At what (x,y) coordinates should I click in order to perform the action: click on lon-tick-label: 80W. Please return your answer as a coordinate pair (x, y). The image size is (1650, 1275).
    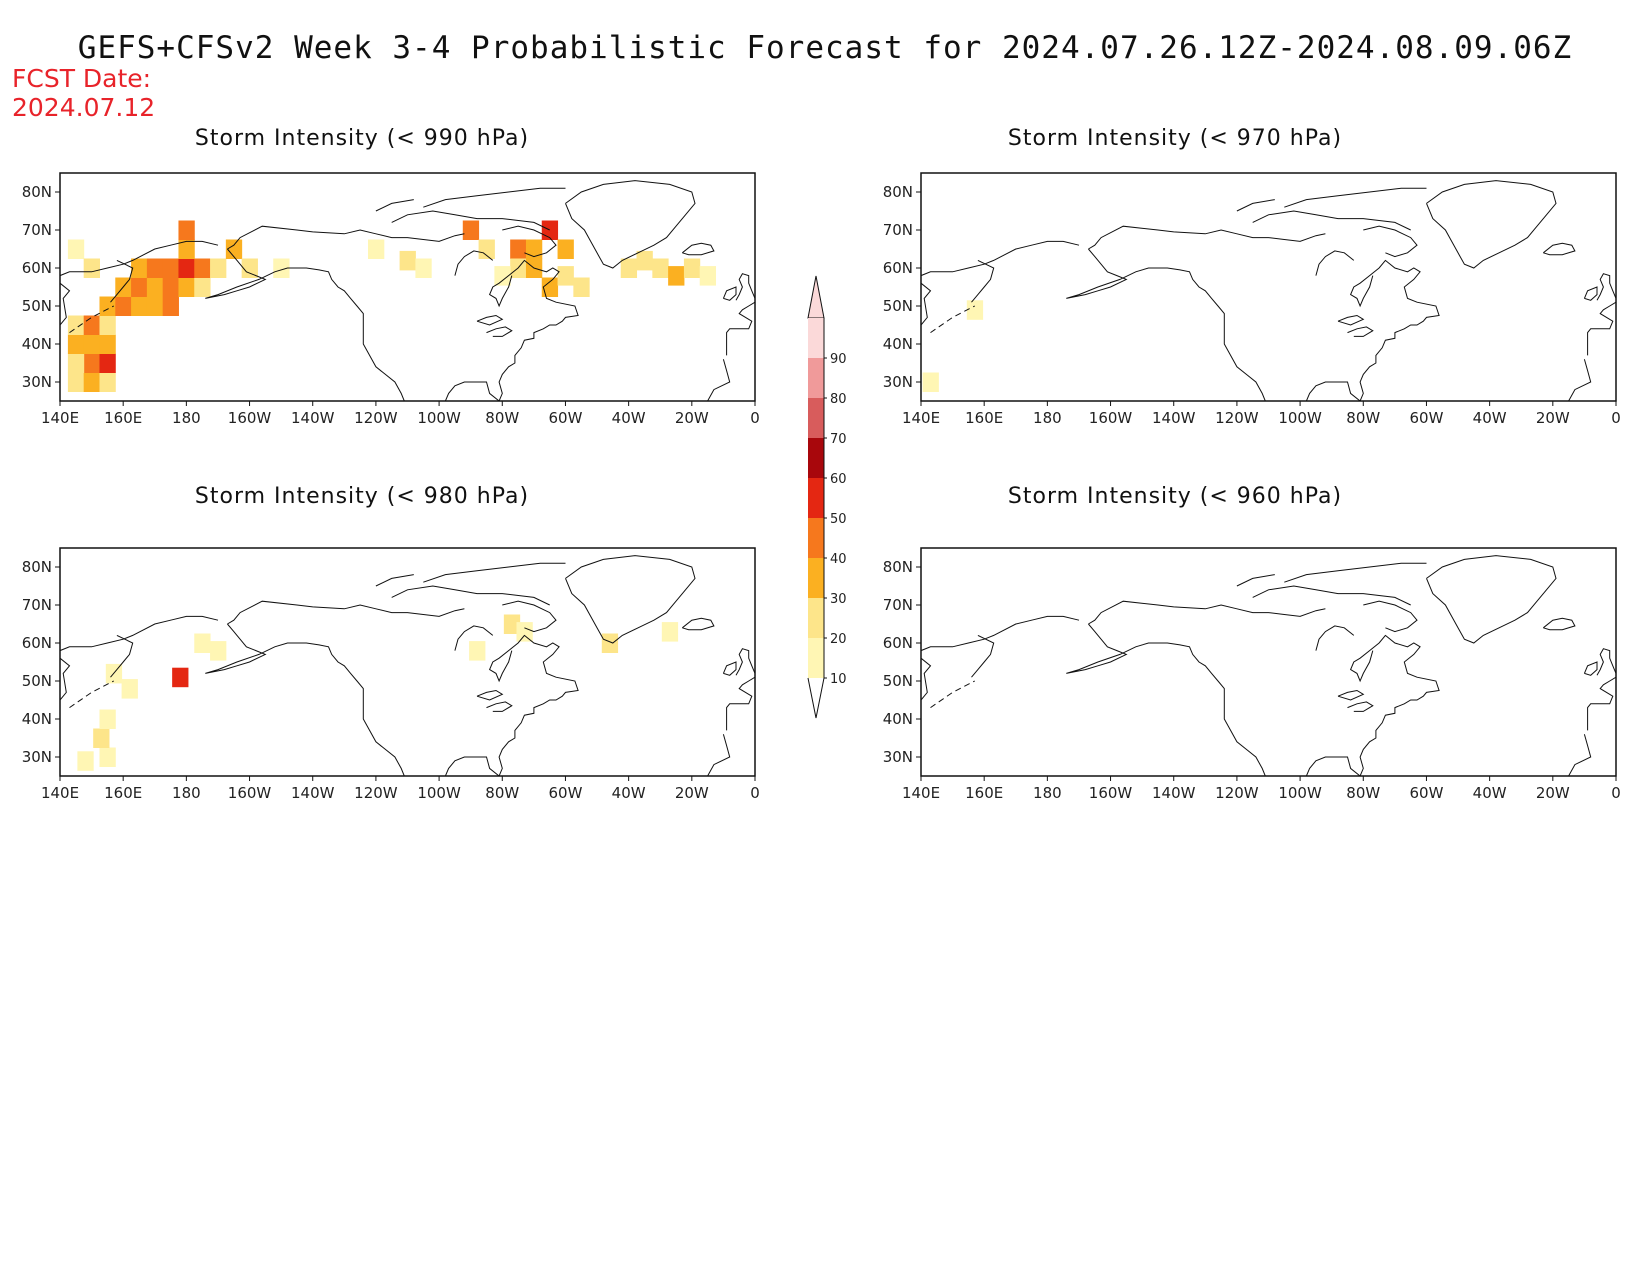
    Looking at the image, I should click on (1363, 418).